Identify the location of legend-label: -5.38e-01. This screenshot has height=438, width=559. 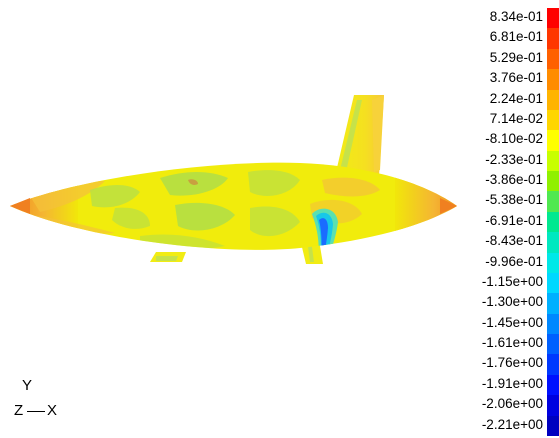
(514, 200).